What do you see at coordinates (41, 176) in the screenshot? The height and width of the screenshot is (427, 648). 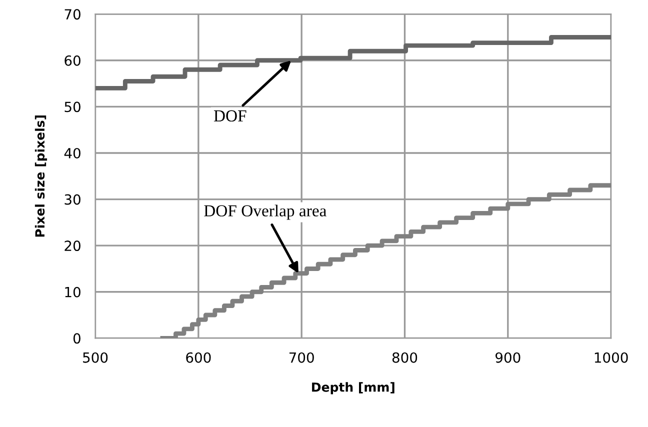 I see `y-axis-title: Pixel size [pixels]` at bounding box center [41, 176].